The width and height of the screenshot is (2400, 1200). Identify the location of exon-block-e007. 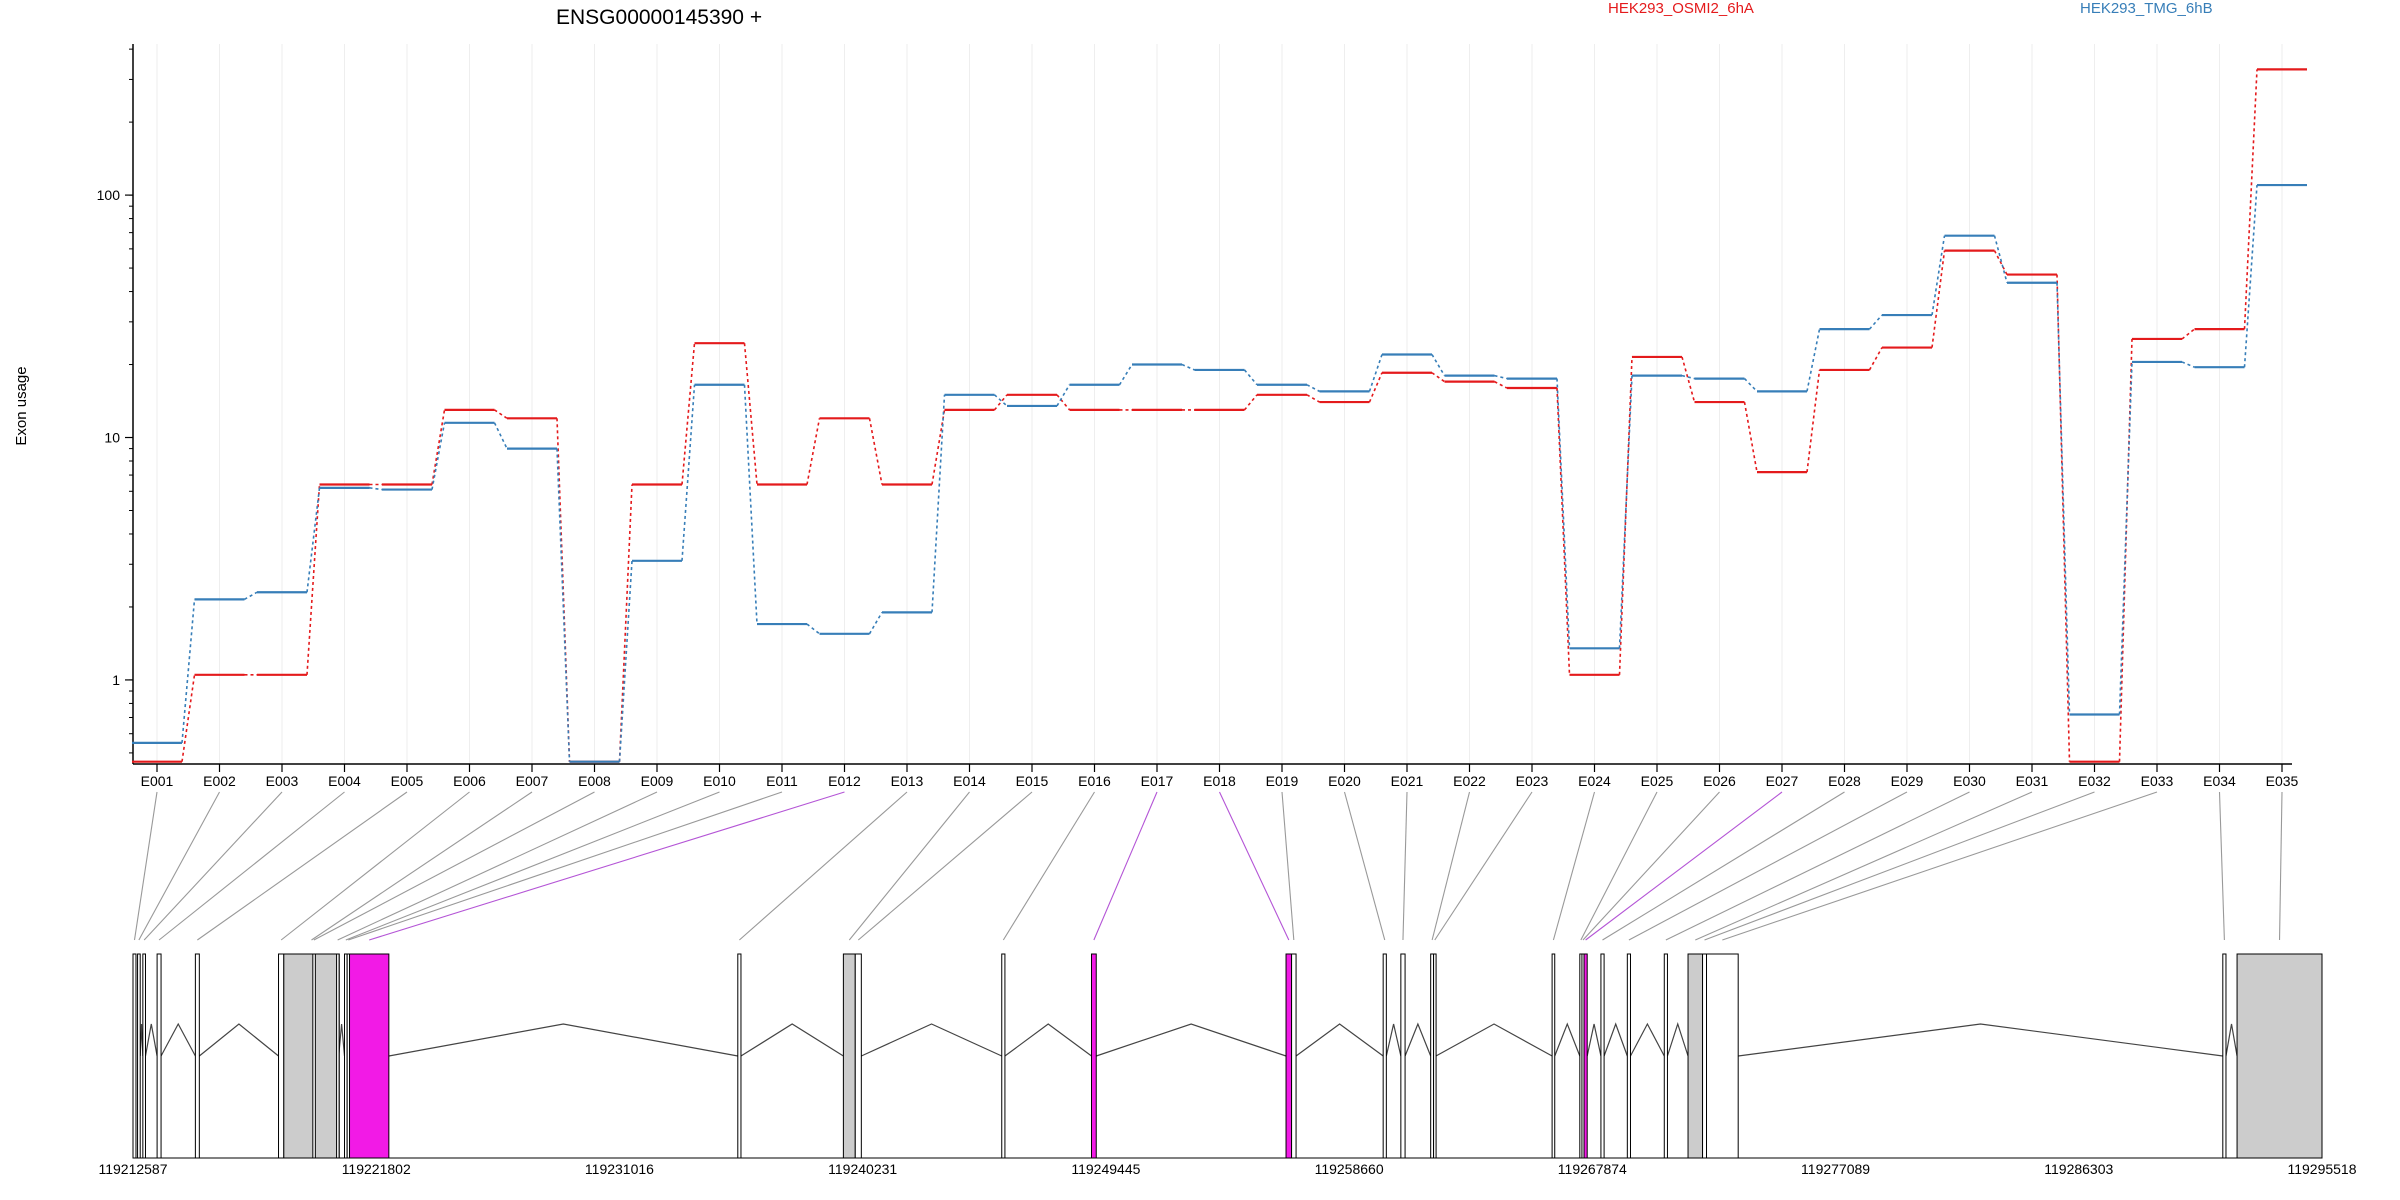
(311, 1056).